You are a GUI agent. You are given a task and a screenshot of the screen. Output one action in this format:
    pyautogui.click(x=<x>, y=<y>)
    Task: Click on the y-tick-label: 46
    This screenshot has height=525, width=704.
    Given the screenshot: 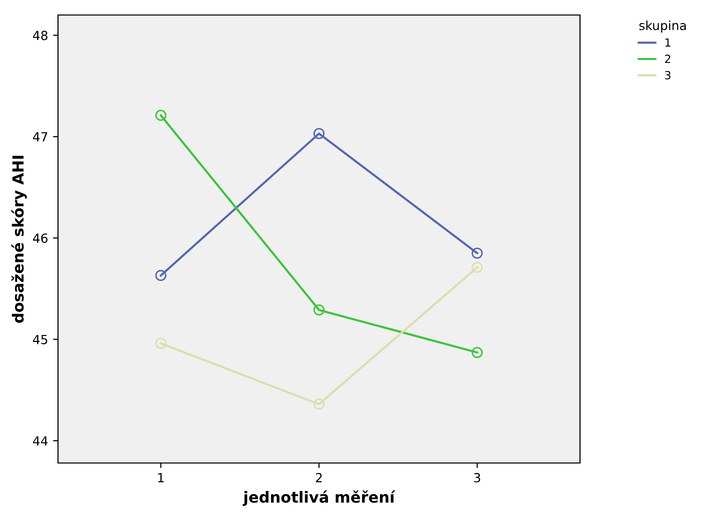 What is the action you would take?
    pyautogui.click(x=40, y=238)
    